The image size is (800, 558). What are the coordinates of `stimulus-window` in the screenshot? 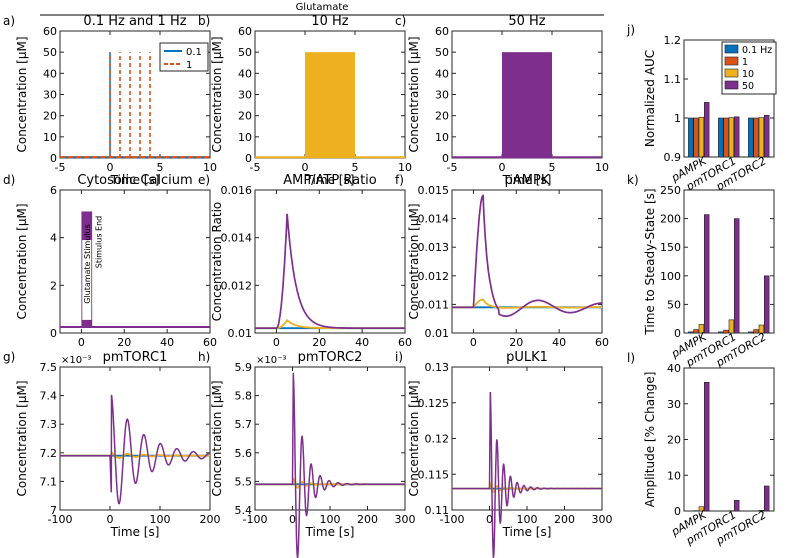 It's located at (87, 280).